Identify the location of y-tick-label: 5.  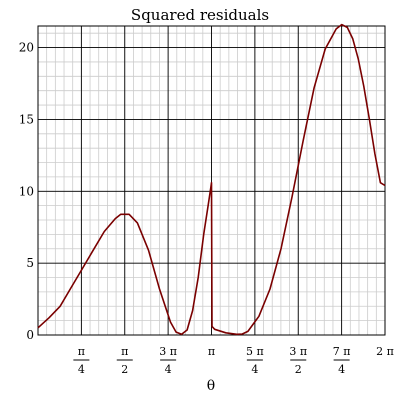
(30, 263).